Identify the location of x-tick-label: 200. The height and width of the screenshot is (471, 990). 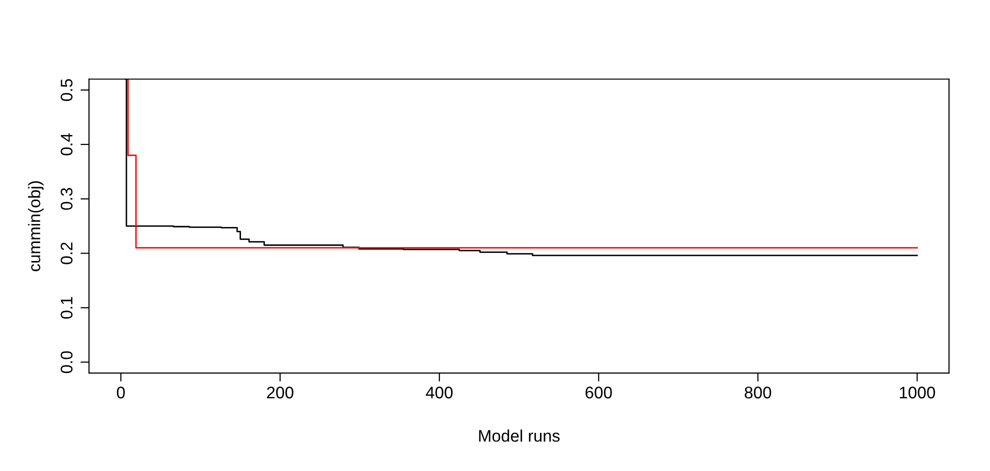
(280, 392).